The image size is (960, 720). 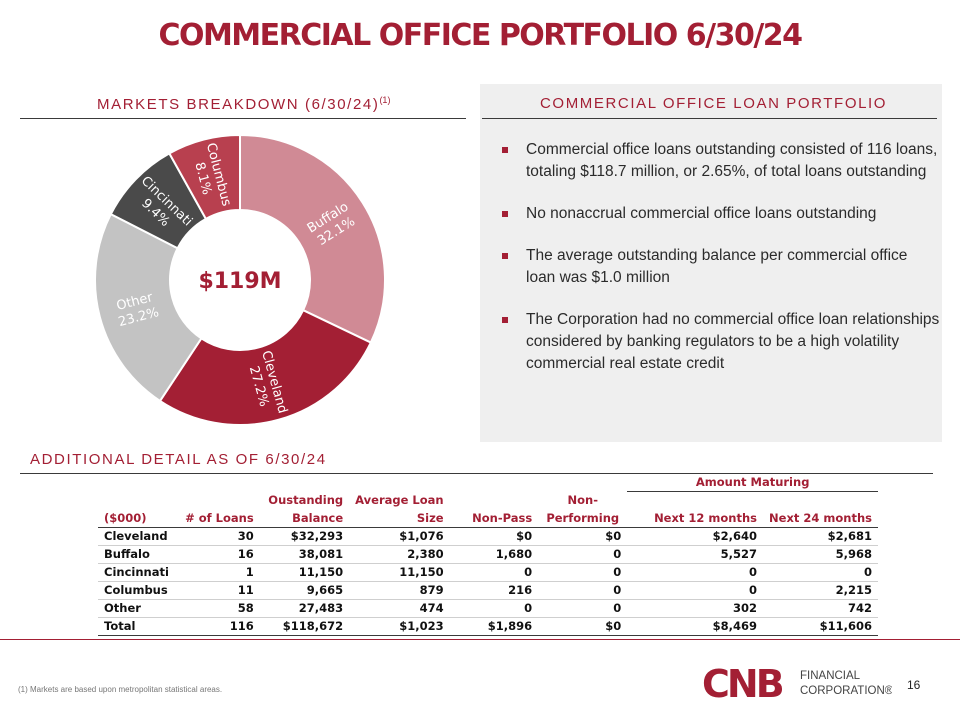 What do you see at coordinates (306, 500) in the screenshot?
I see `col-header: Oustanding` at bounding box center [306, 500].